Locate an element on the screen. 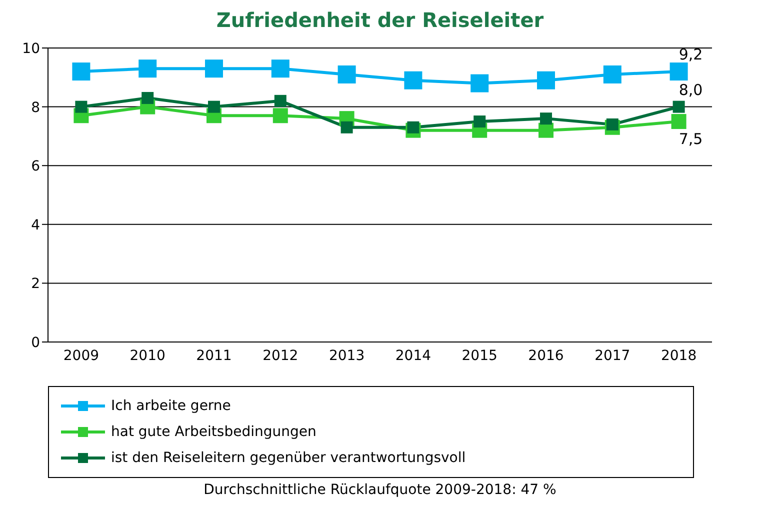 This screenshot has height=529, width=760. x-tick-label: 2011 is located at coordinates (214, 356).